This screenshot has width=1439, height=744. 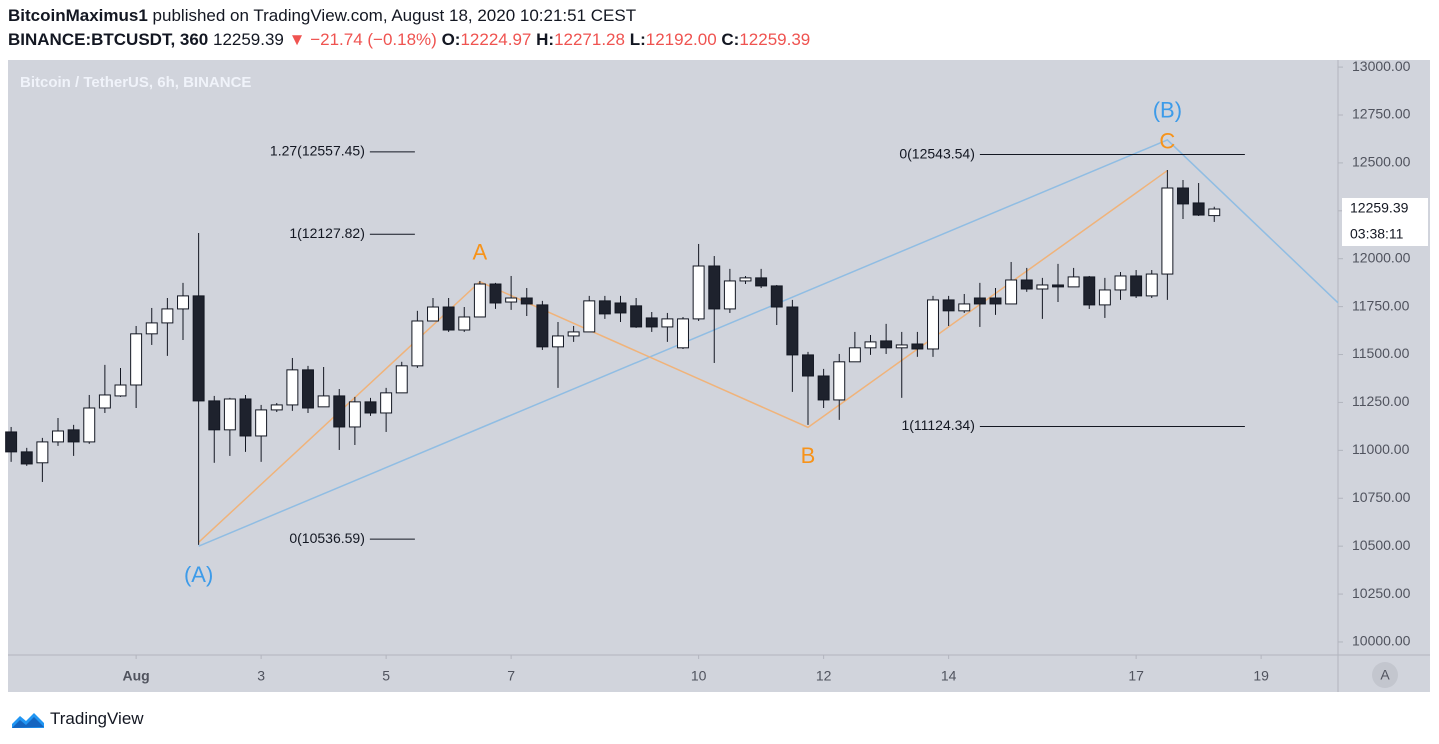 I want to click on wave-label: (B), so click(x=1167, y=110).